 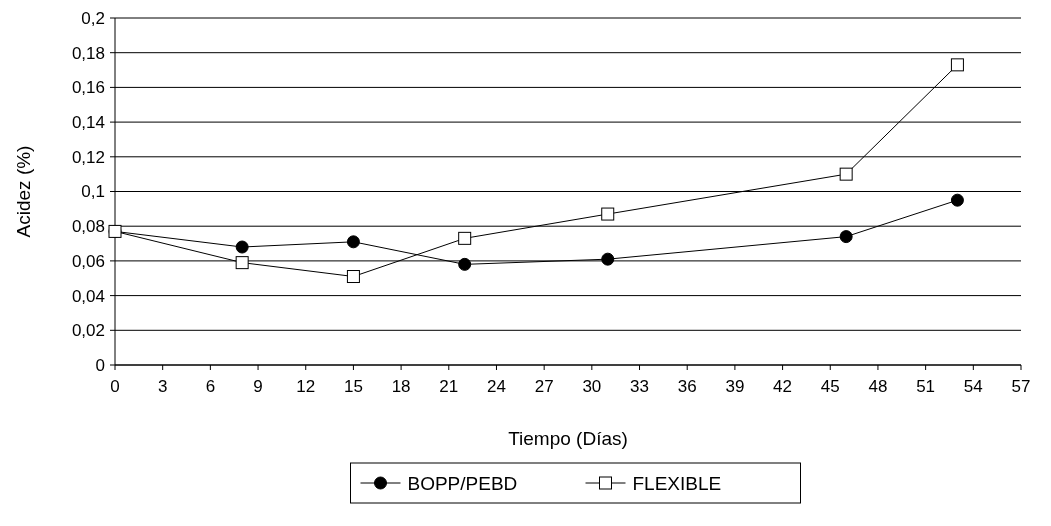 I want to click on y-tick-label: 0,2, so click(x=93, y=18).